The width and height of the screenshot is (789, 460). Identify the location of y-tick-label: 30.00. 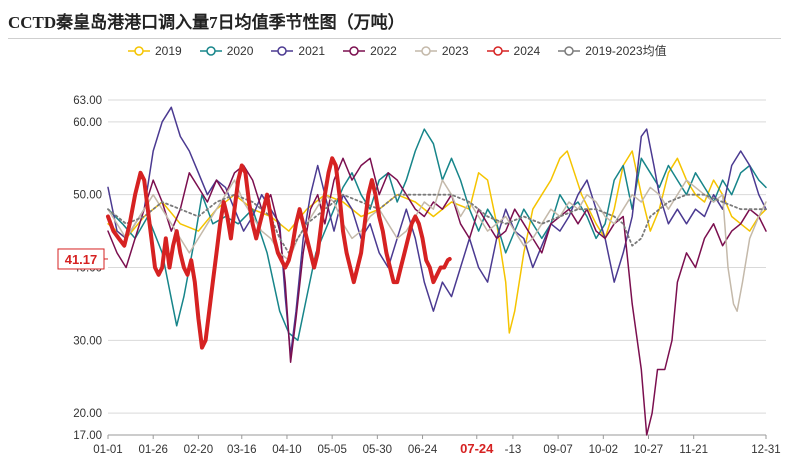
(87, 341).